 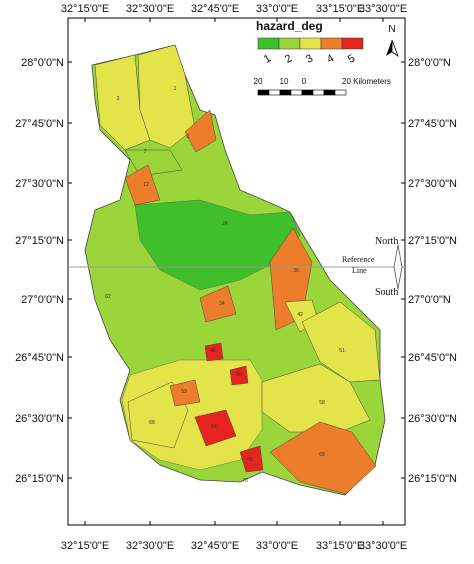 I want to click on basin-label: 2, so click(x=188, y=137).